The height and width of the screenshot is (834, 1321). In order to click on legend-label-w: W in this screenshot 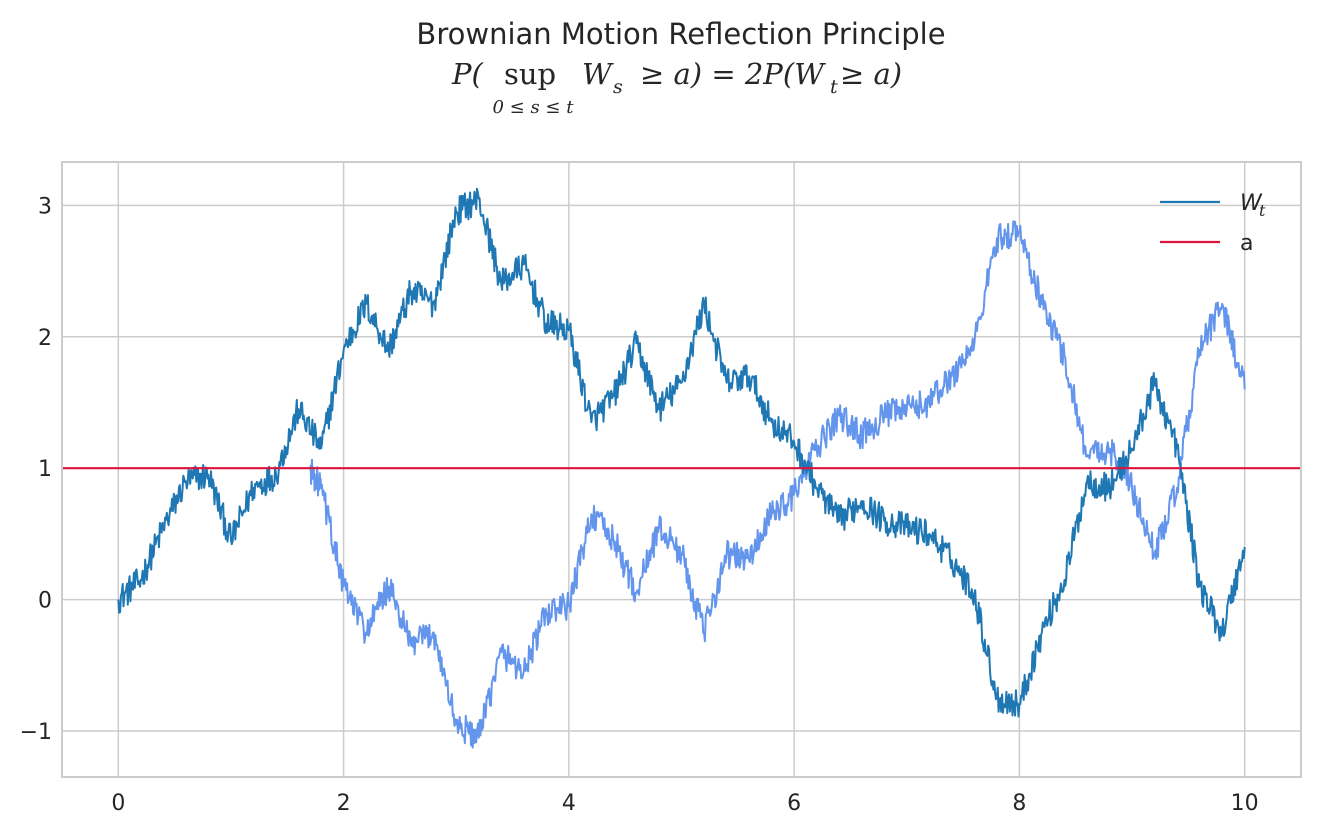, I will do `click(1251, 203)`.